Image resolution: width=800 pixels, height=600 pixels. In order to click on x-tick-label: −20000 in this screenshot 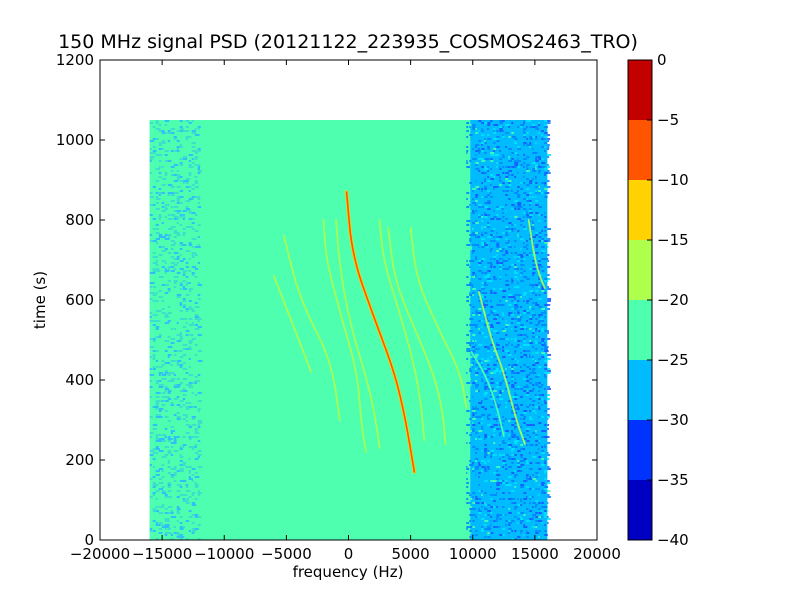, I will do `click(100, 554)`.